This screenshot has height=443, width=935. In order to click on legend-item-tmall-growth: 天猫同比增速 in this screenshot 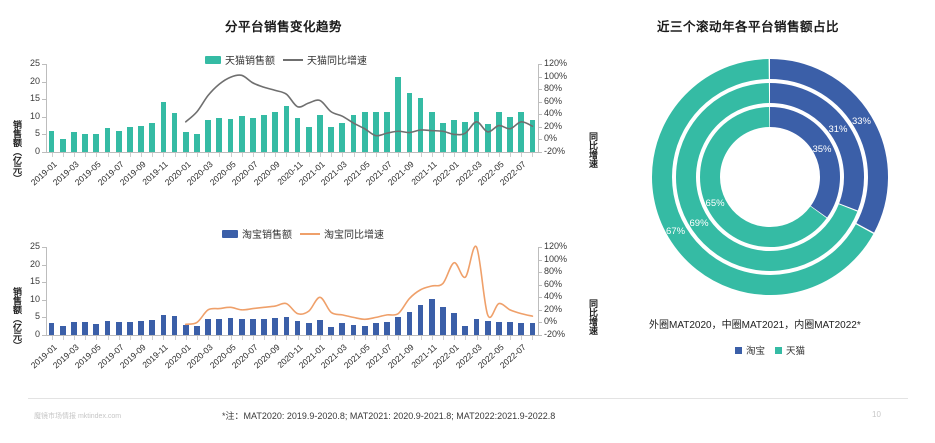, I will do `click(325, 59)`.